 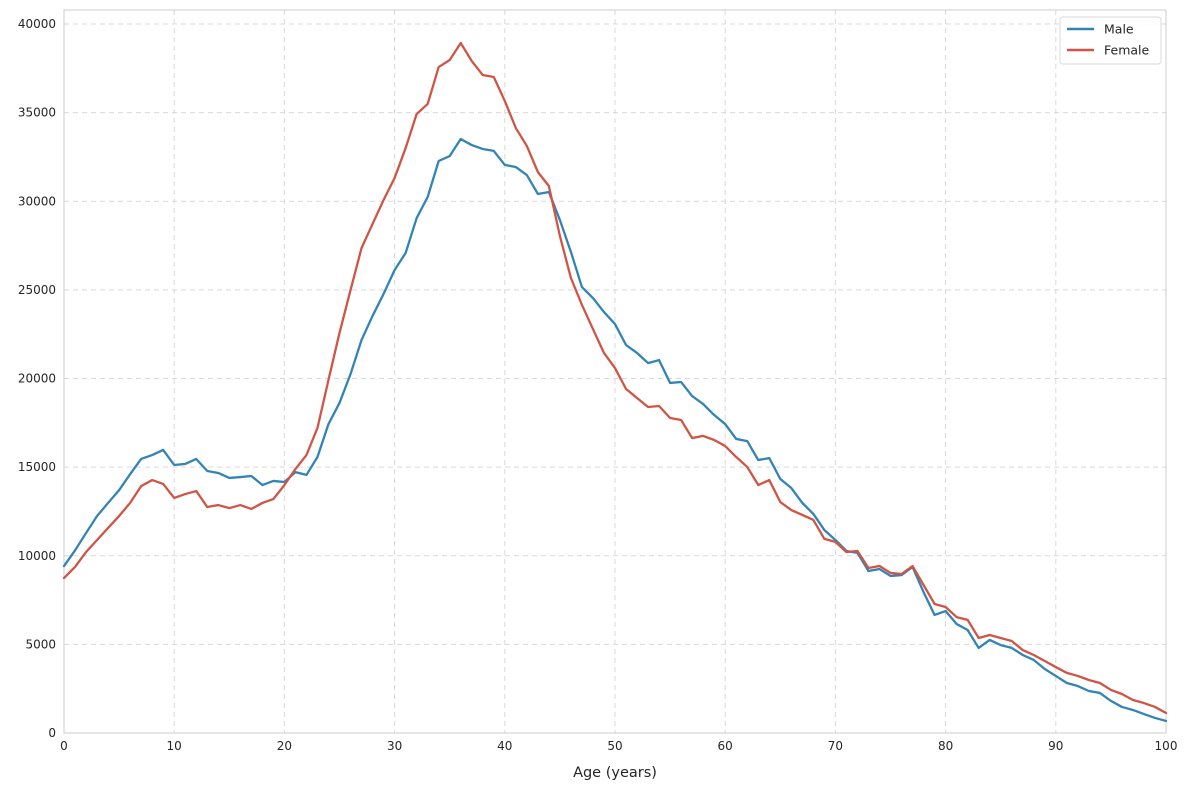 I want to click on y-tick-label: 20000, so click(x=37, y=379).